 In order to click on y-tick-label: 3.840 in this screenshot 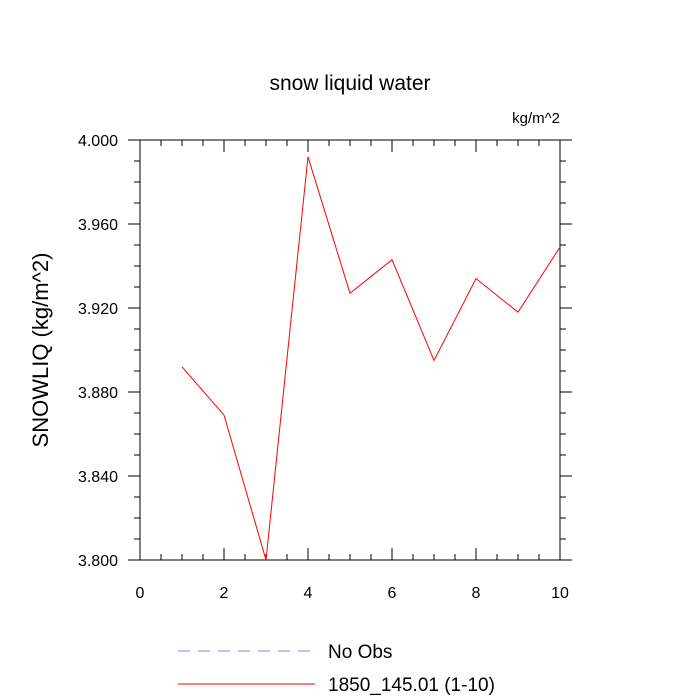, I will do `click(98, 477)`.